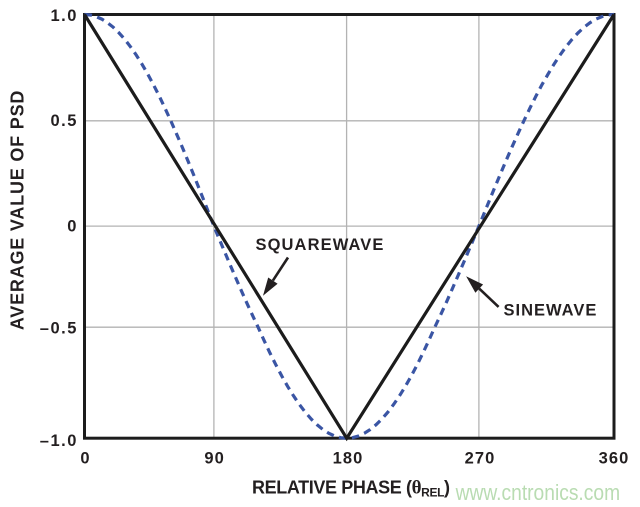  I want to click on svg-text: 90, so click(214, 459).